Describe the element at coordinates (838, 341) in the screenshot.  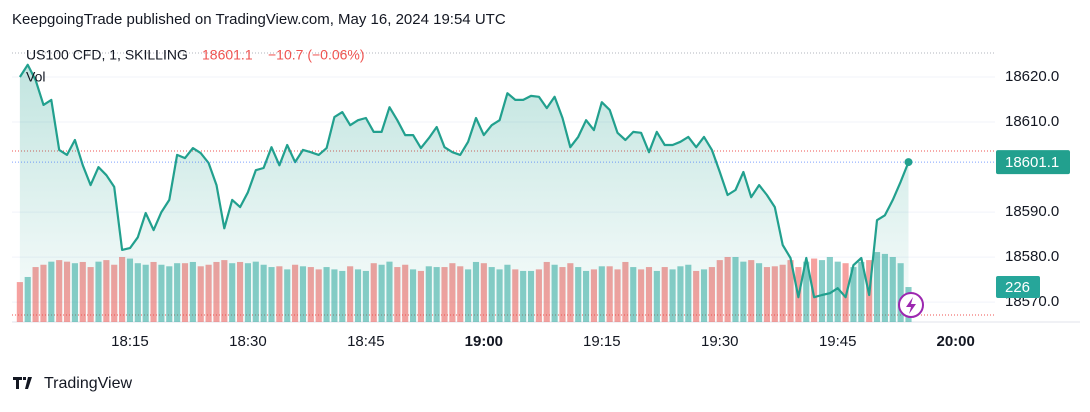
I see `x-tick-label: 19:45` at that location.